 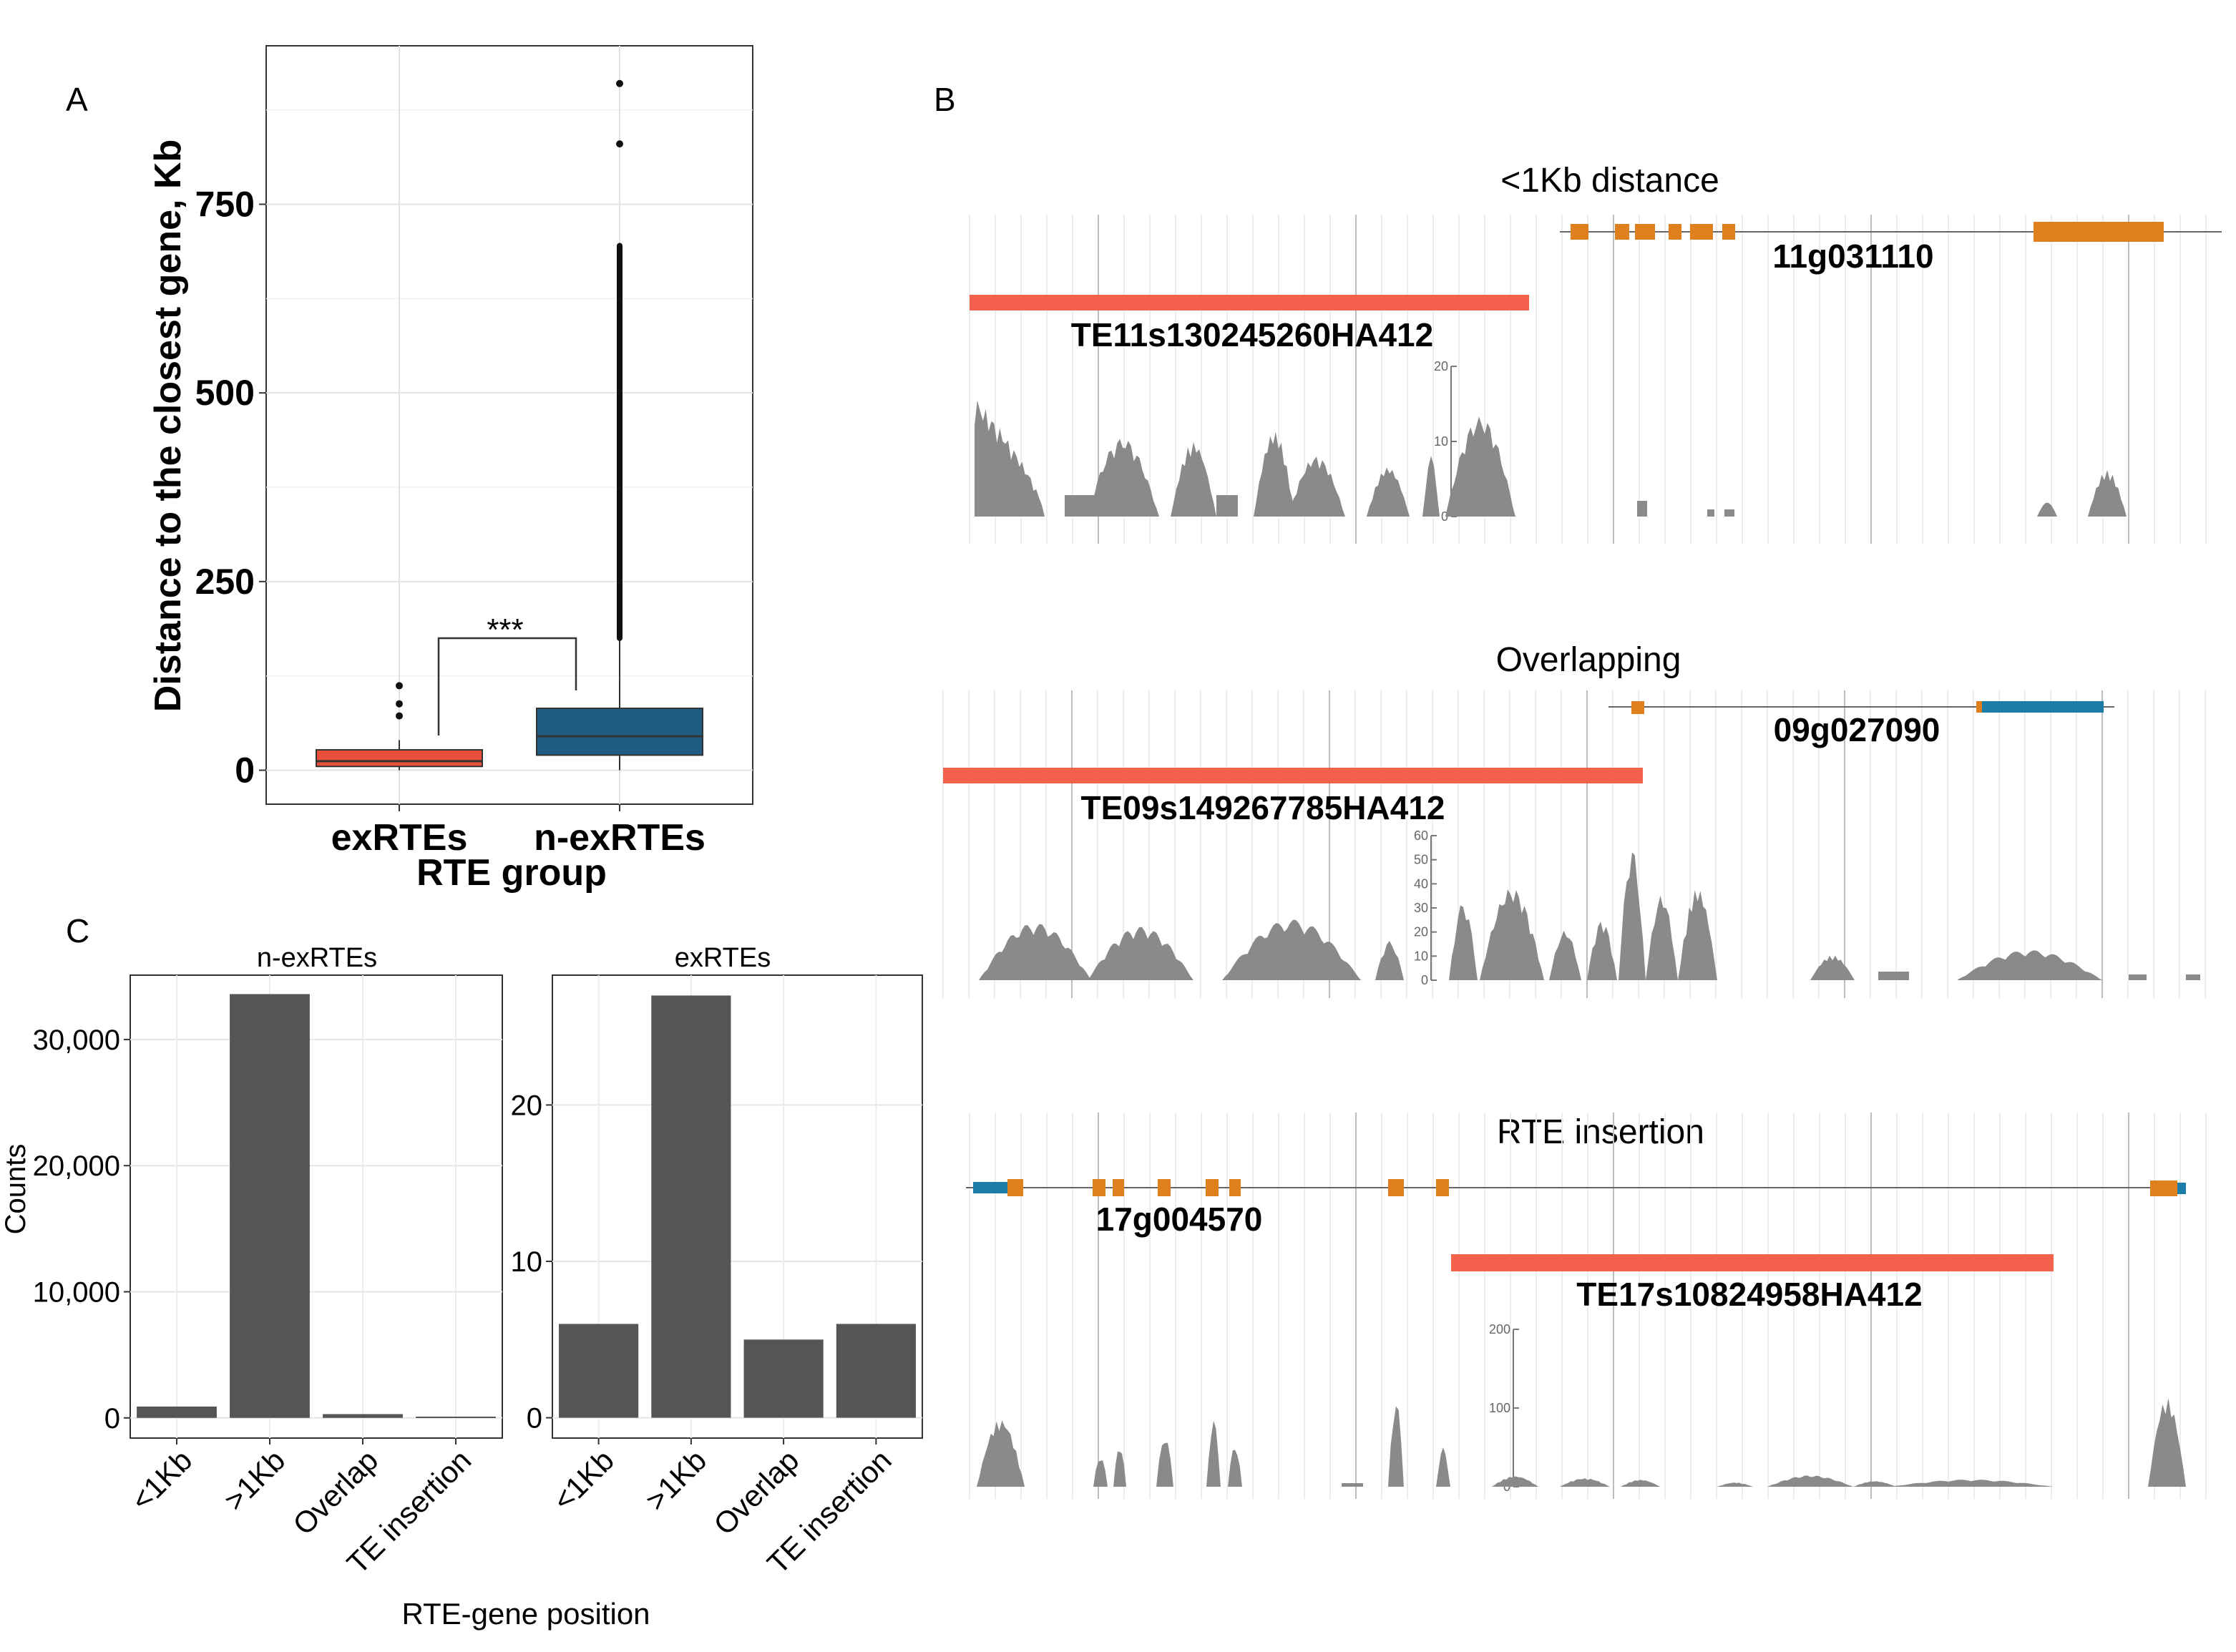 I want to click on scale-tick-label: 50, so click(x=1421, y=860).